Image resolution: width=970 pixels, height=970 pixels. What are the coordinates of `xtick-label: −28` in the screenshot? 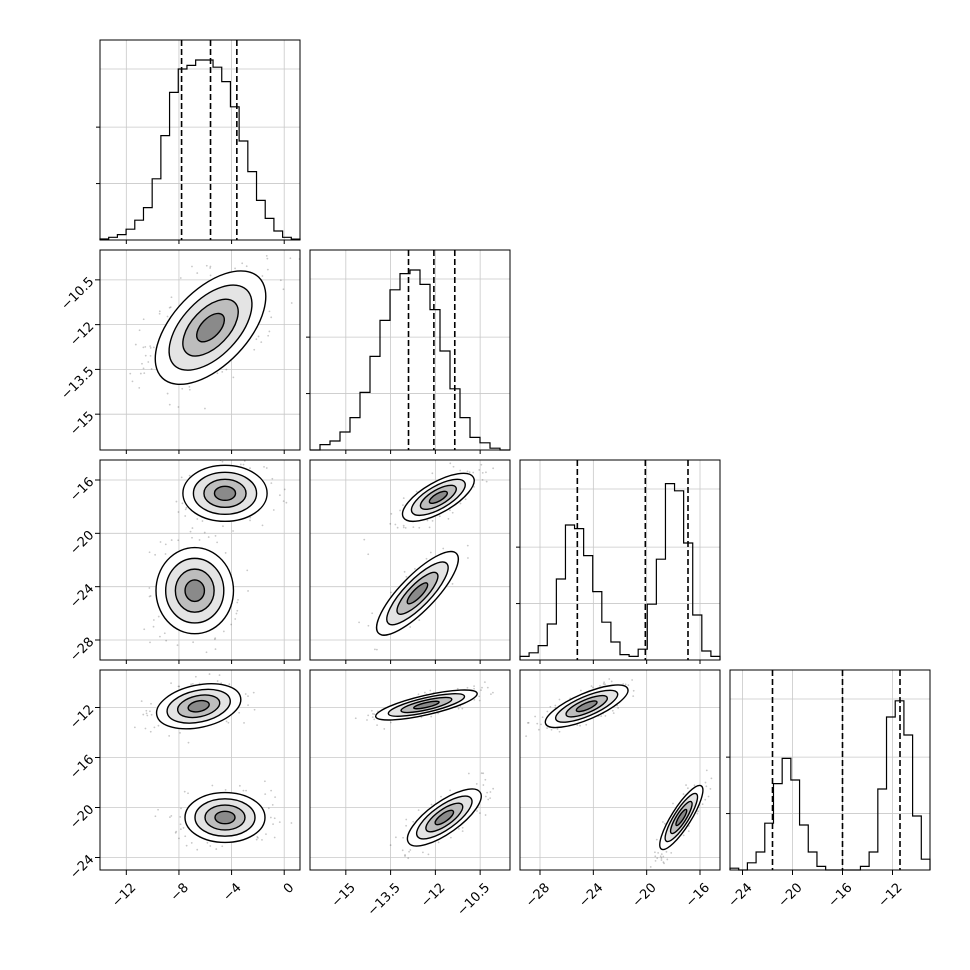 It's located at (538, 895).